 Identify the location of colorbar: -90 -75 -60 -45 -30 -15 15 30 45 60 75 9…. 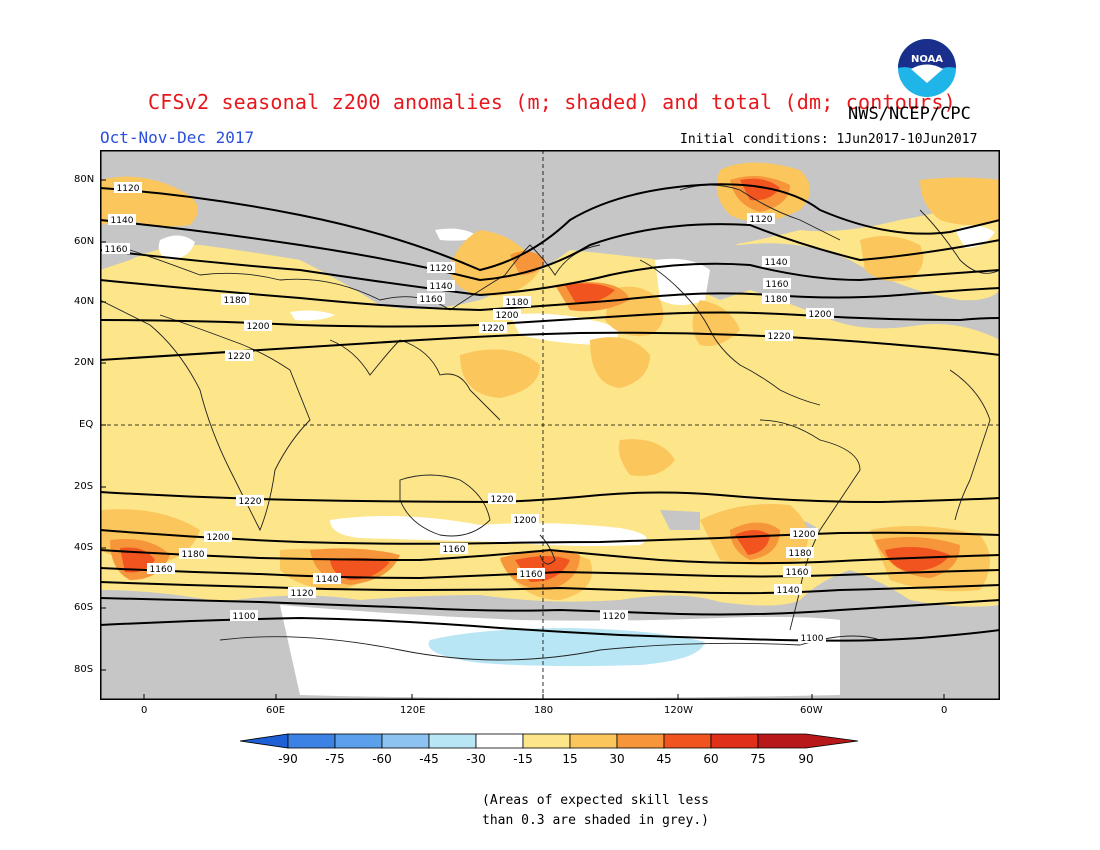
(549, 749).